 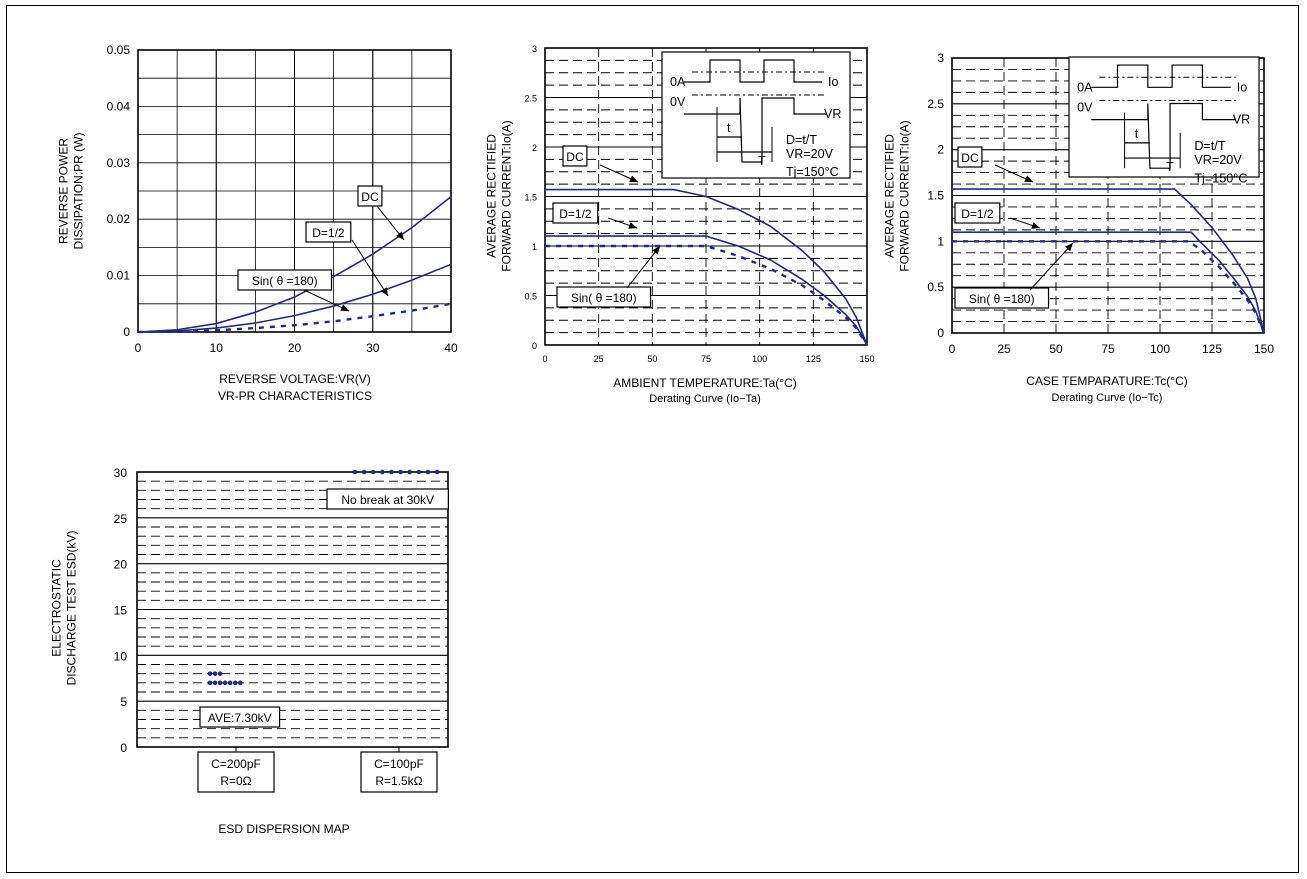 I want to click on vr-pr-series-2-line, so click(x=294, y=318).